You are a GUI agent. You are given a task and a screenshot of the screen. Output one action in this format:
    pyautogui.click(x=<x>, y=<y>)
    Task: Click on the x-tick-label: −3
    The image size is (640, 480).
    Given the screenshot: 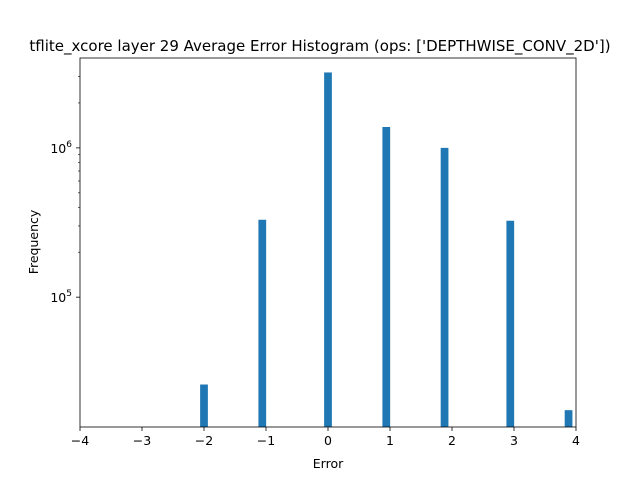 What is the action you would take?
    pyautogui.click(x=142, y=440)
    